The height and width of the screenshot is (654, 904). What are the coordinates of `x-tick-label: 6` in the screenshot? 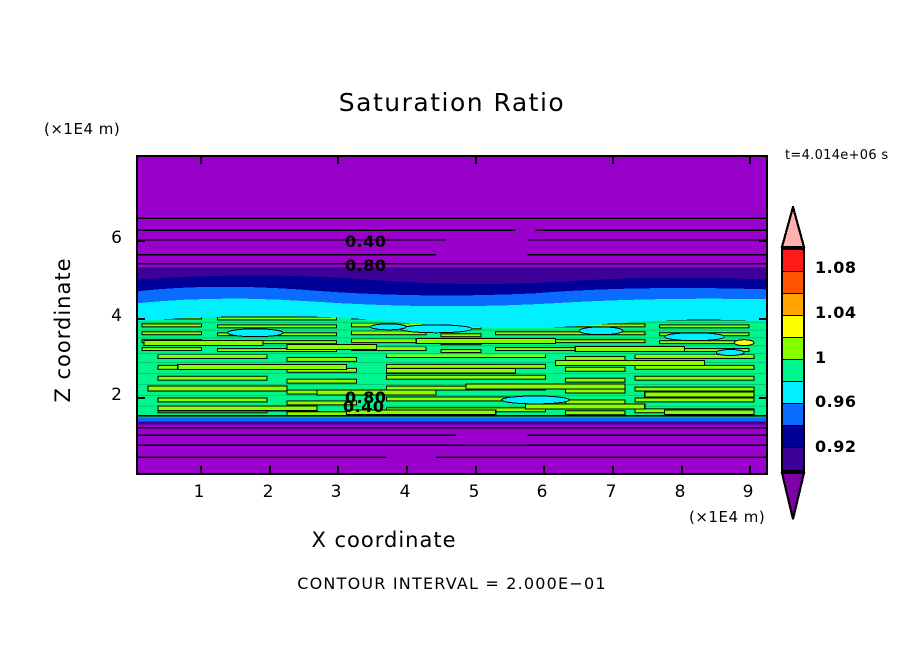 It's located at (542, 492).